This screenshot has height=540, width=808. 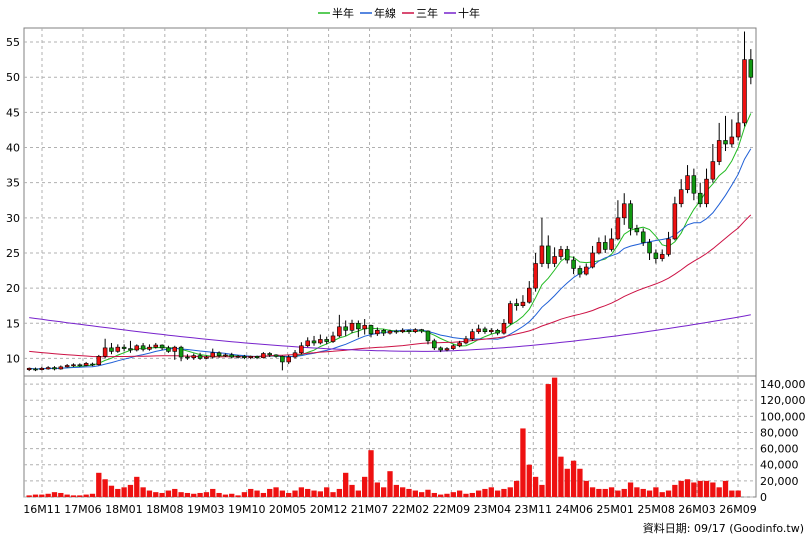 What do you see at coordinates (779, 481) in the screenshot?
I see `volume-tick-label: 20,000` at bounding box center [779, 481].